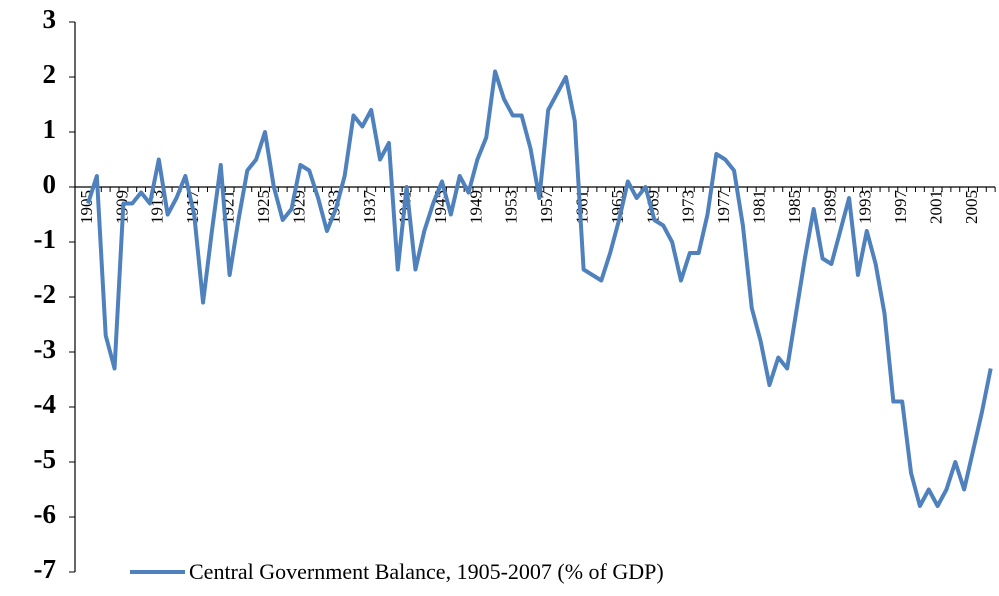 This screenshot has width=999, height=596. Describe the element at coordinates (50, 129) in the screenshot. I see `y-tick-label: 1` at that location.